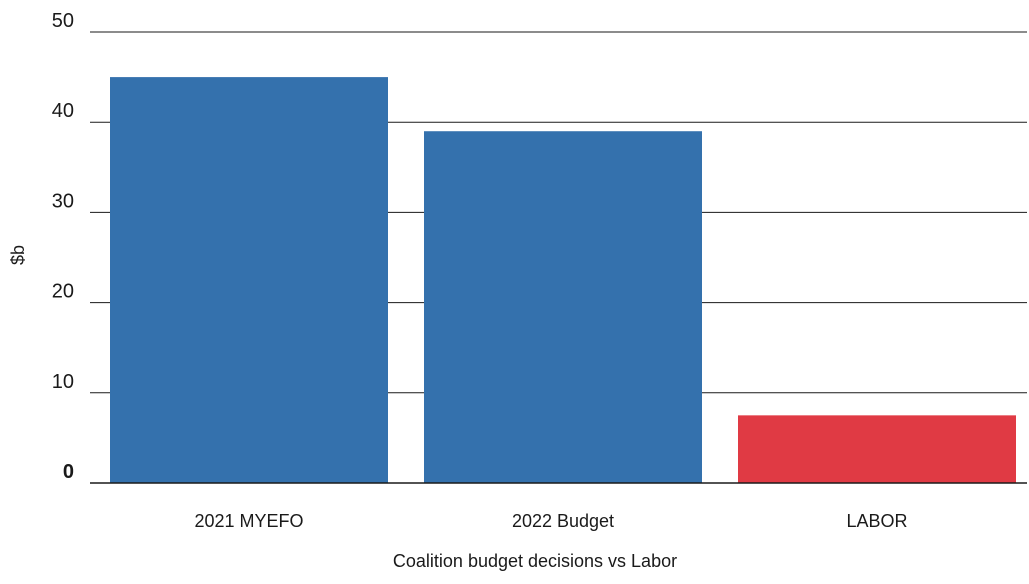  Describe the element at coordinates (68, 472) in the screenshot. I see `y-tick-label: 0` at that location.